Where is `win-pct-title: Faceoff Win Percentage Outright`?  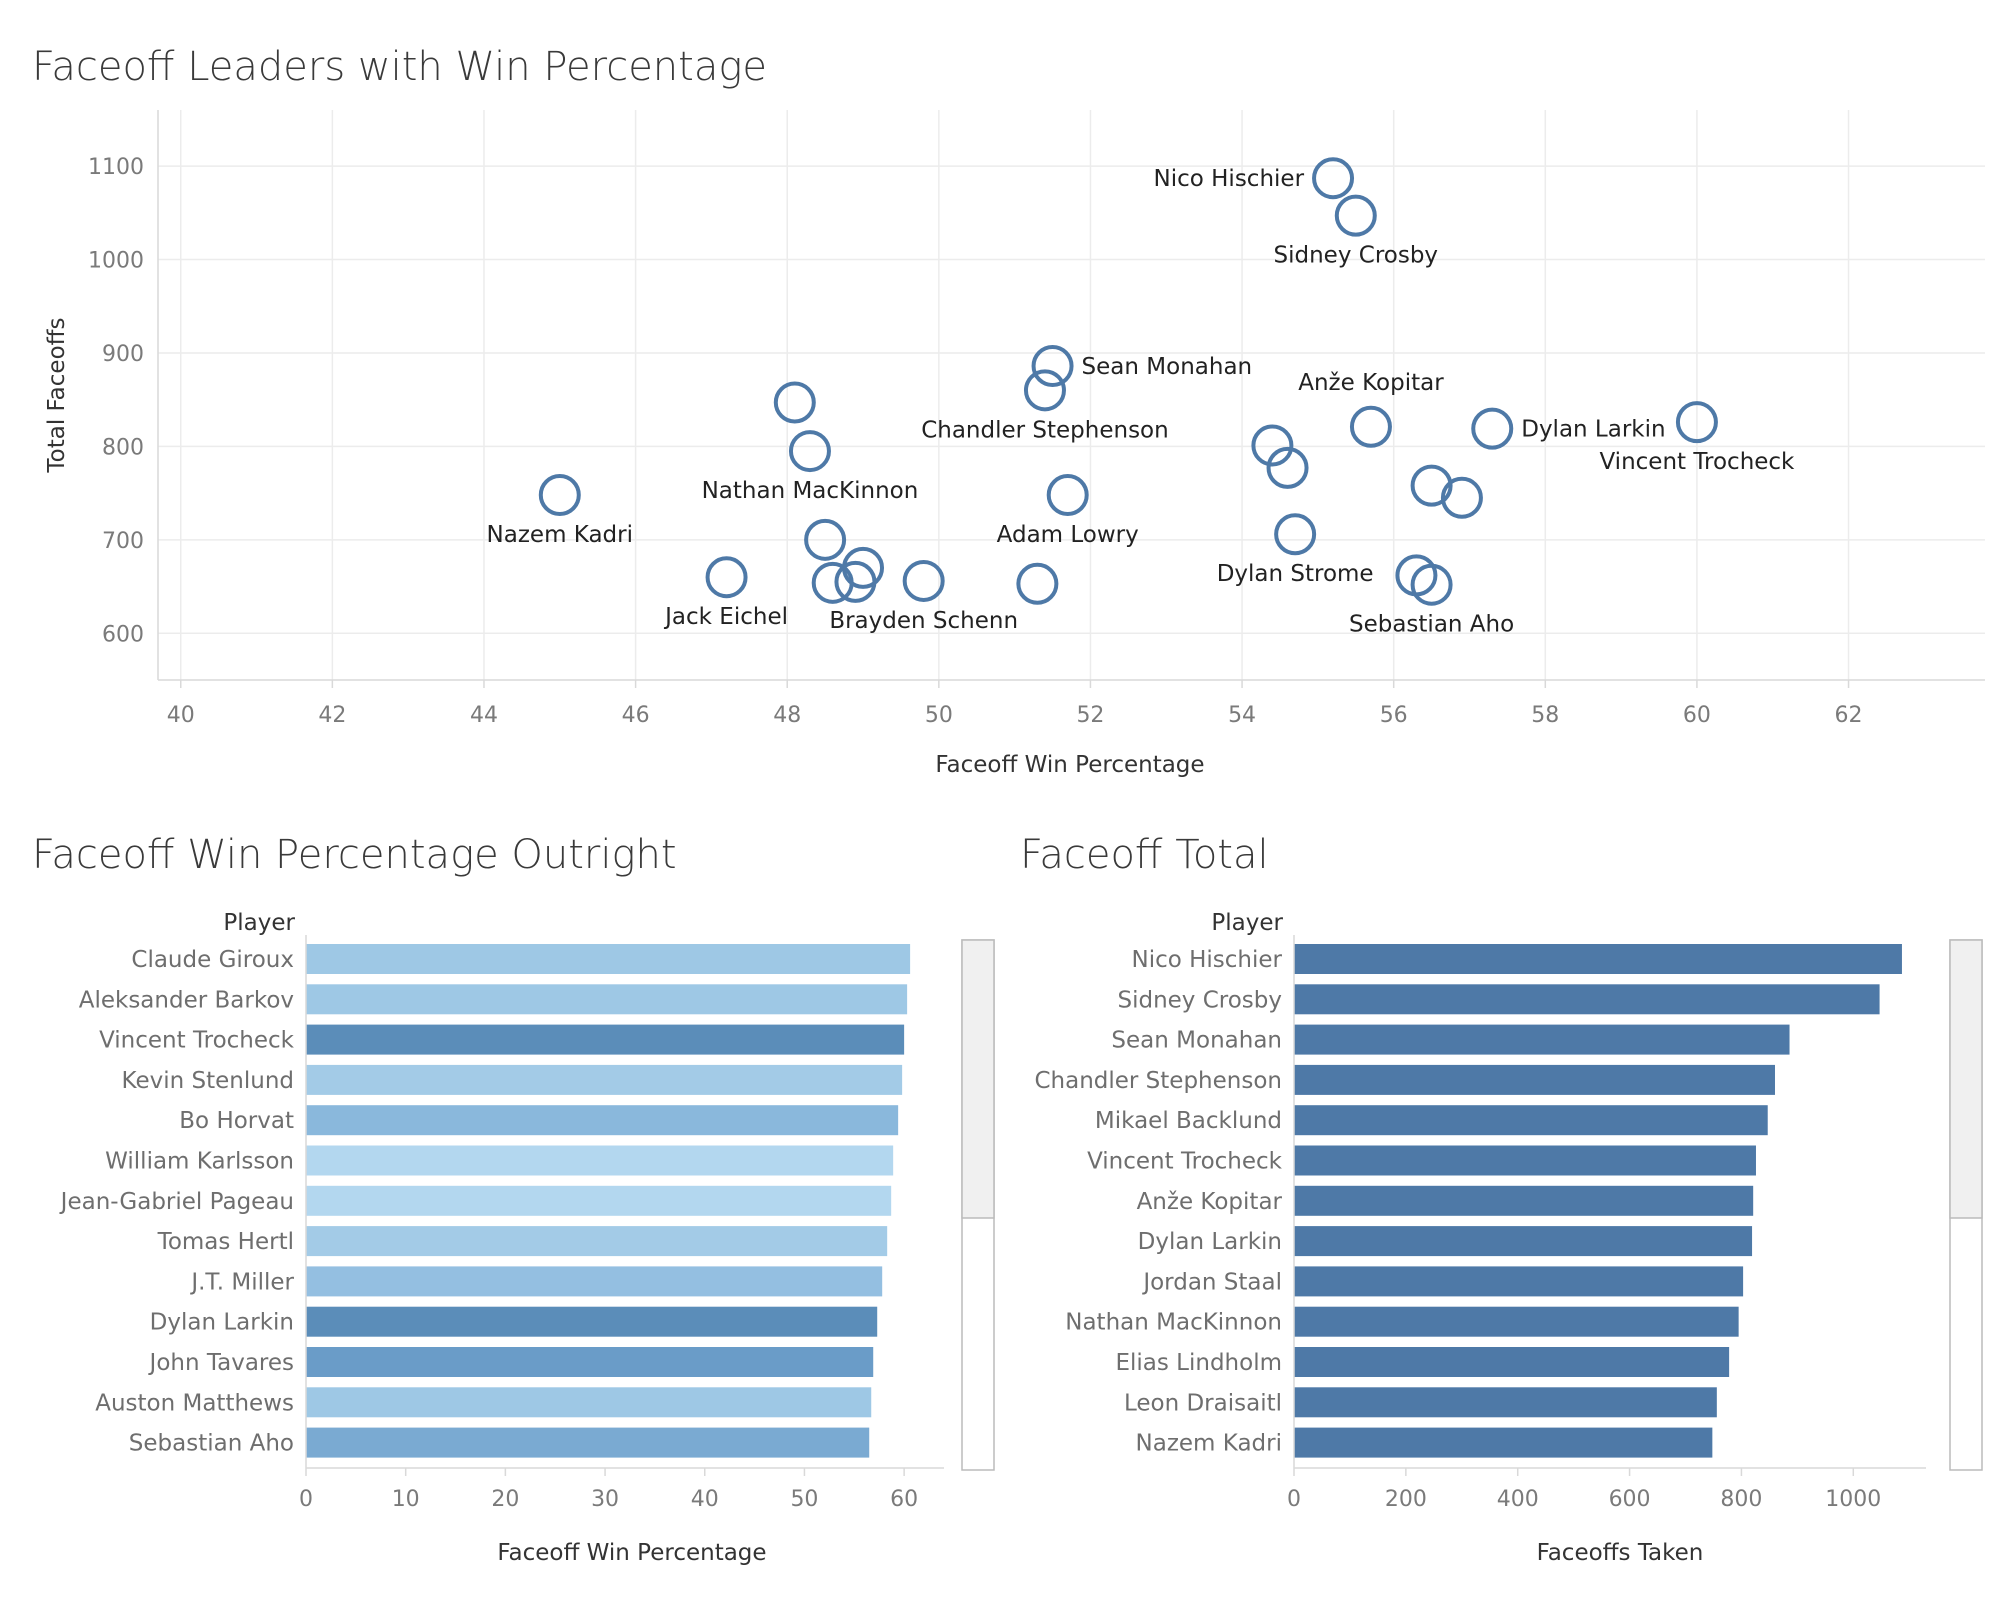 win-pct-title: Faceoff Win Percentage Outright is located at coordinates (354, 855).